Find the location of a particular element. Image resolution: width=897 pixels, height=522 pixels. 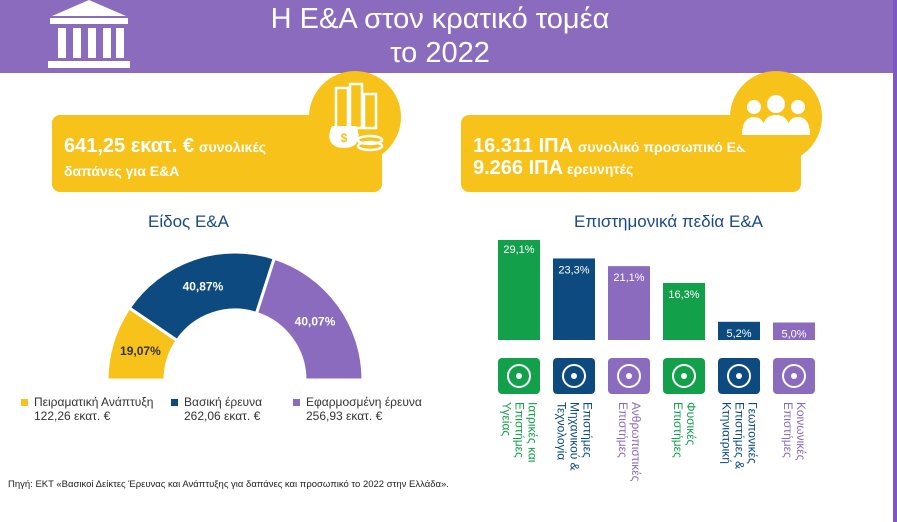

legend-experimental: Πειραματική Ανάπτυξη 122,26 εκατ. € is located at coordinates (87, 409).